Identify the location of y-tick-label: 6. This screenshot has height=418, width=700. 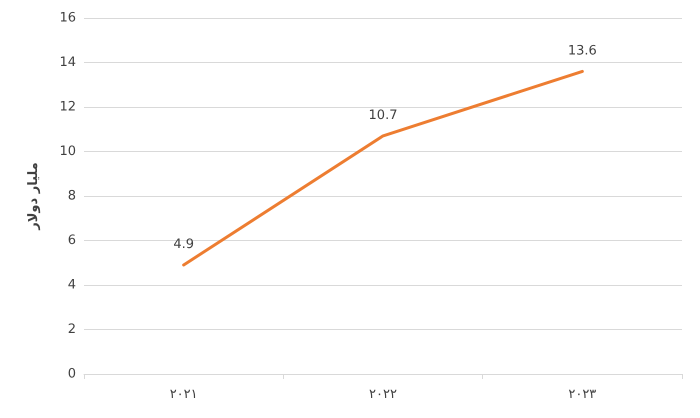
(72, 240).